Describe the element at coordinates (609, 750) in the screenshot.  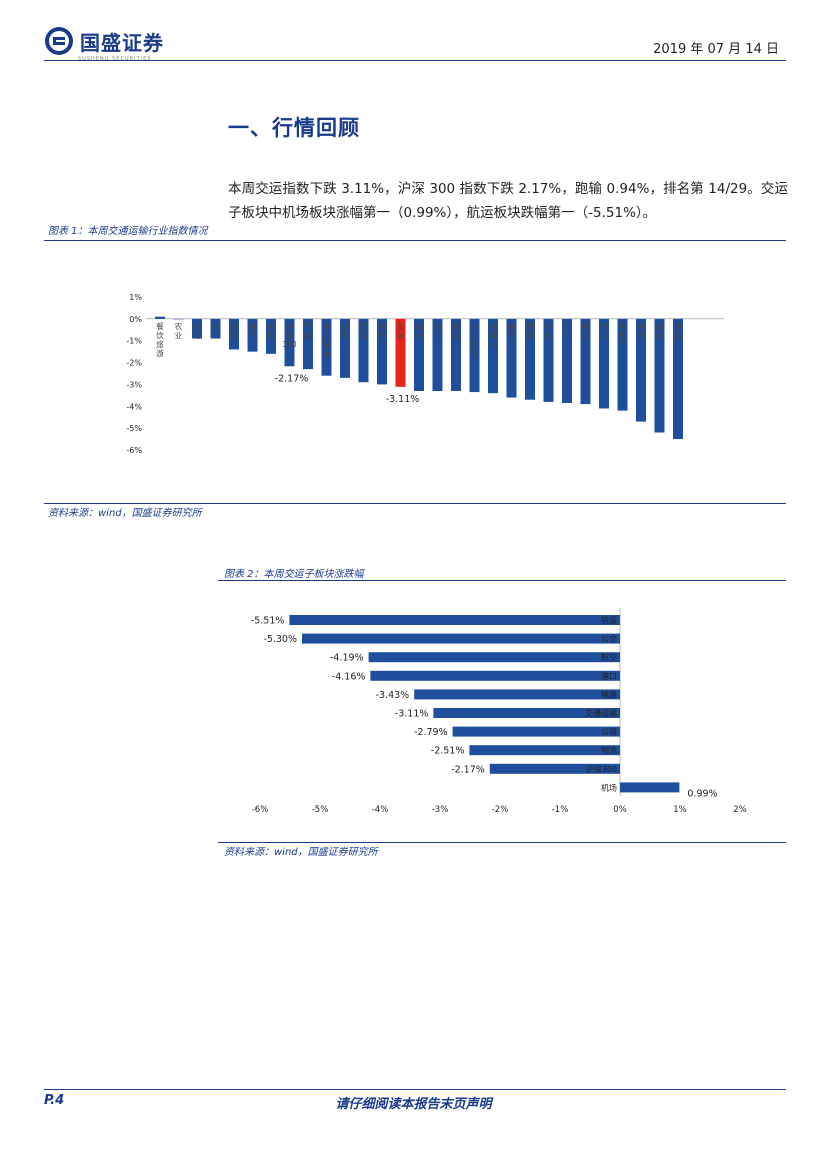
I see `category-label: 物流` at that location.